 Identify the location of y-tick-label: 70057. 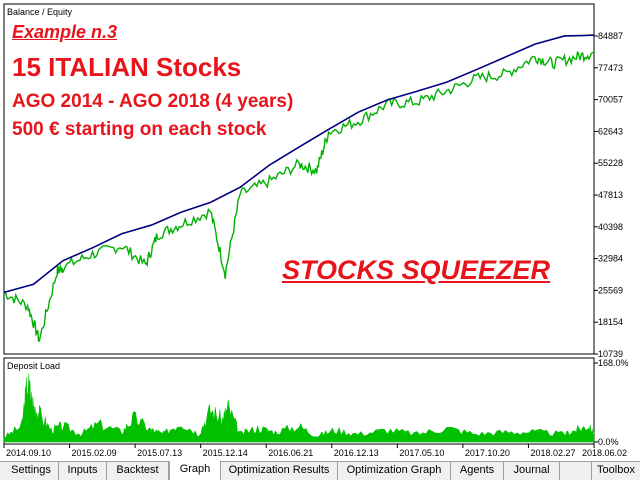
(610, 100).